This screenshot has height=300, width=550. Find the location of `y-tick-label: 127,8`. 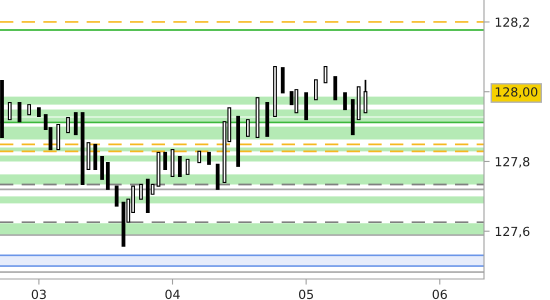

y-tick-label: 127,8 is located at coordinates (513, 162).